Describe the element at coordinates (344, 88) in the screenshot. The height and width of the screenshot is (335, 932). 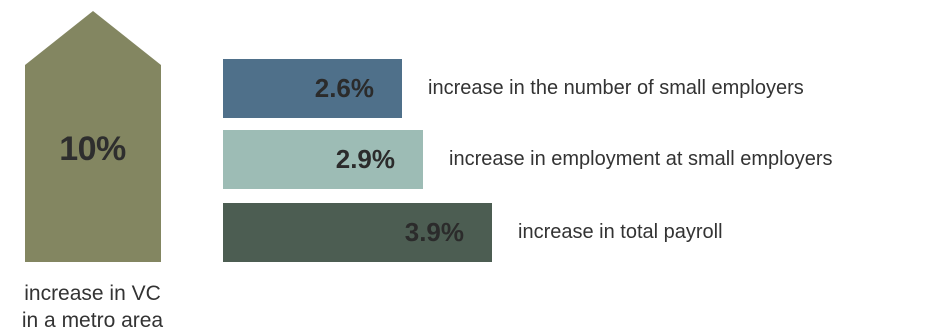
I see `bar-value-label-1: 2.6%` at that location.